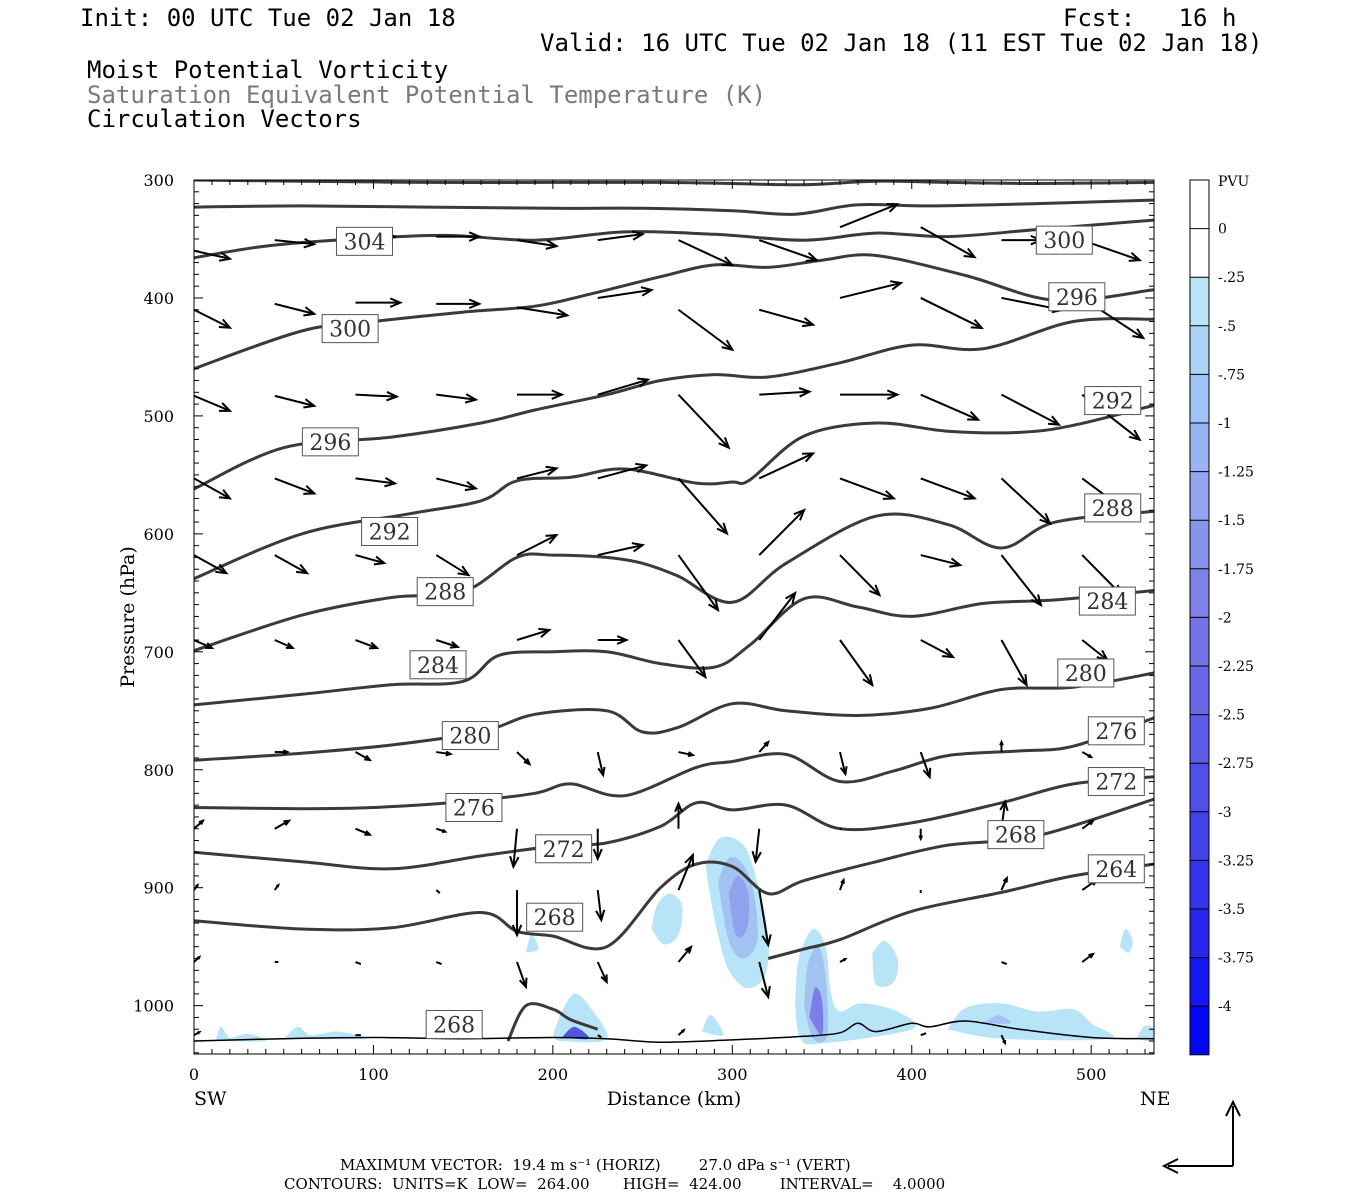 This screenshot has height=1200, width=1350. What do you see at coordinates (210, 1099) in the screenshot?
I see `sw-label: SW` at bounding box center [210, 1099].